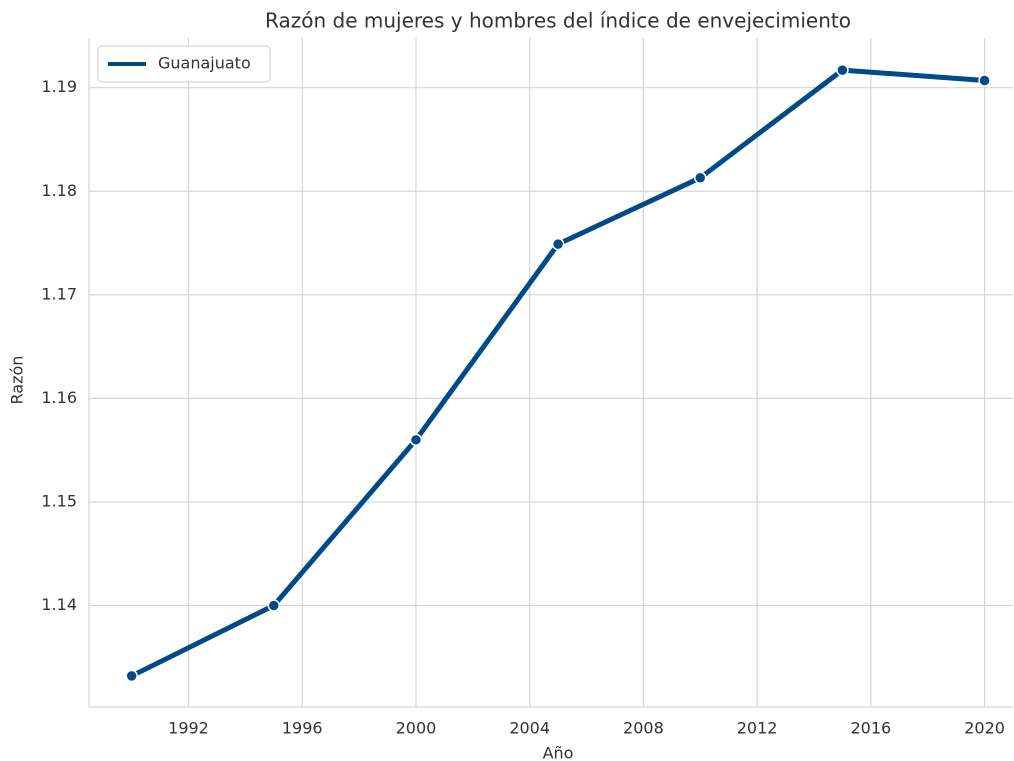 Image resolution: width=1014 pixels, height=761 pixels. Describe the element at coordinates (59, 397) in the screenshot. I see `y-tick-label: 1.16` at that location.